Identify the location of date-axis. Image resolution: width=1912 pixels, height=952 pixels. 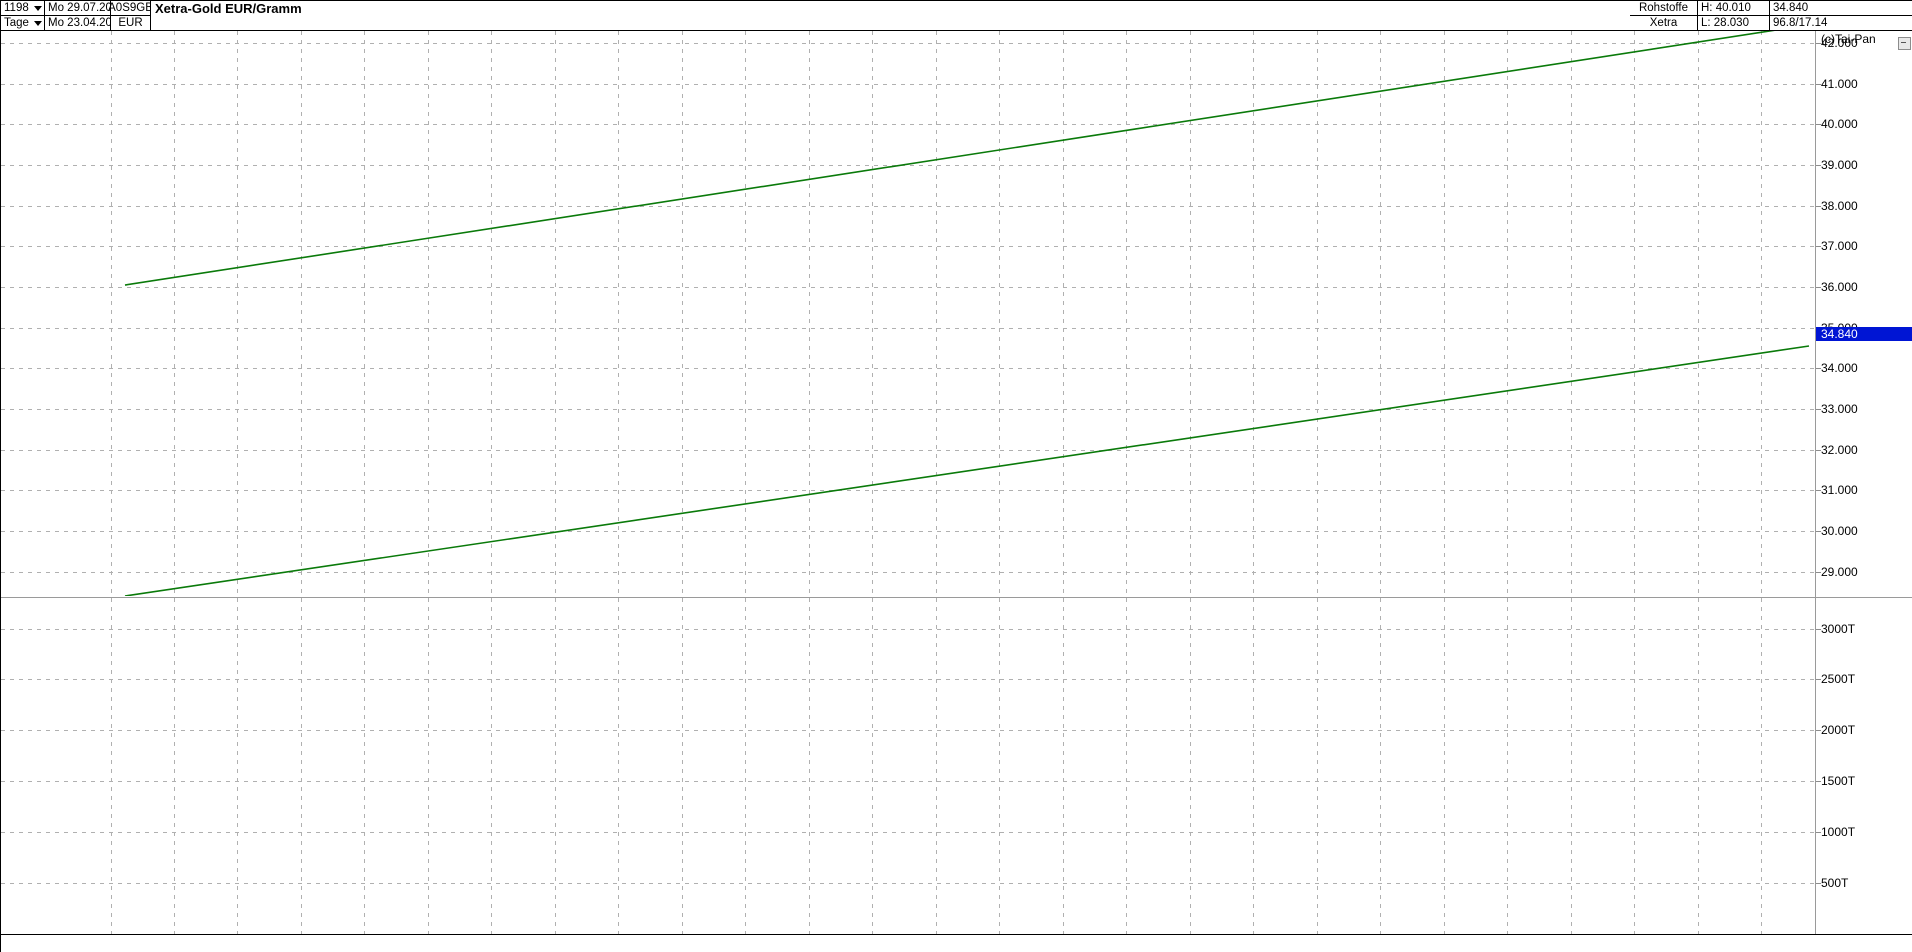
(956, 943).